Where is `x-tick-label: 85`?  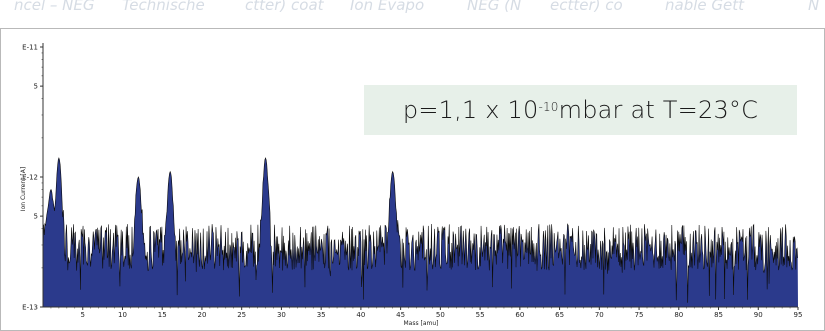 x-tick-label: 85 is located at coordinates (718, 315).